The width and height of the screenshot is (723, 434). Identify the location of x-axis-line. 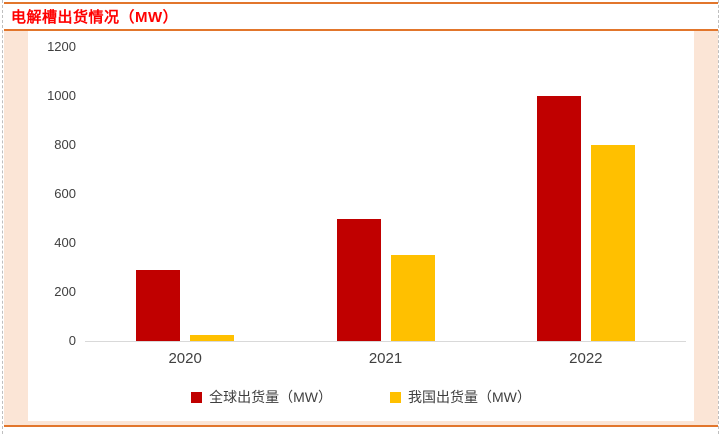
(385, 341).